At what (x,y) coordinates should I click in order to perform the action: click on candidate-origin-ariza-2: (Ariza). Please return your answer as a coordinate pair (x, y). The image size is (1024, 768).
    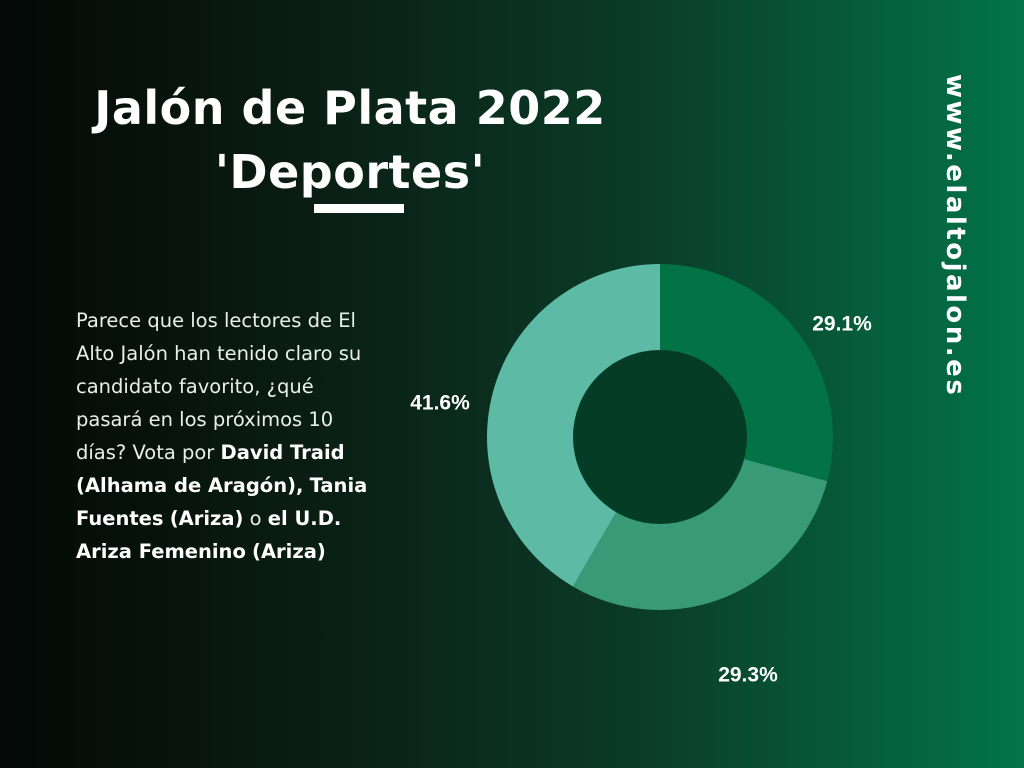
    Looking at the image, I should click on (289, 551).